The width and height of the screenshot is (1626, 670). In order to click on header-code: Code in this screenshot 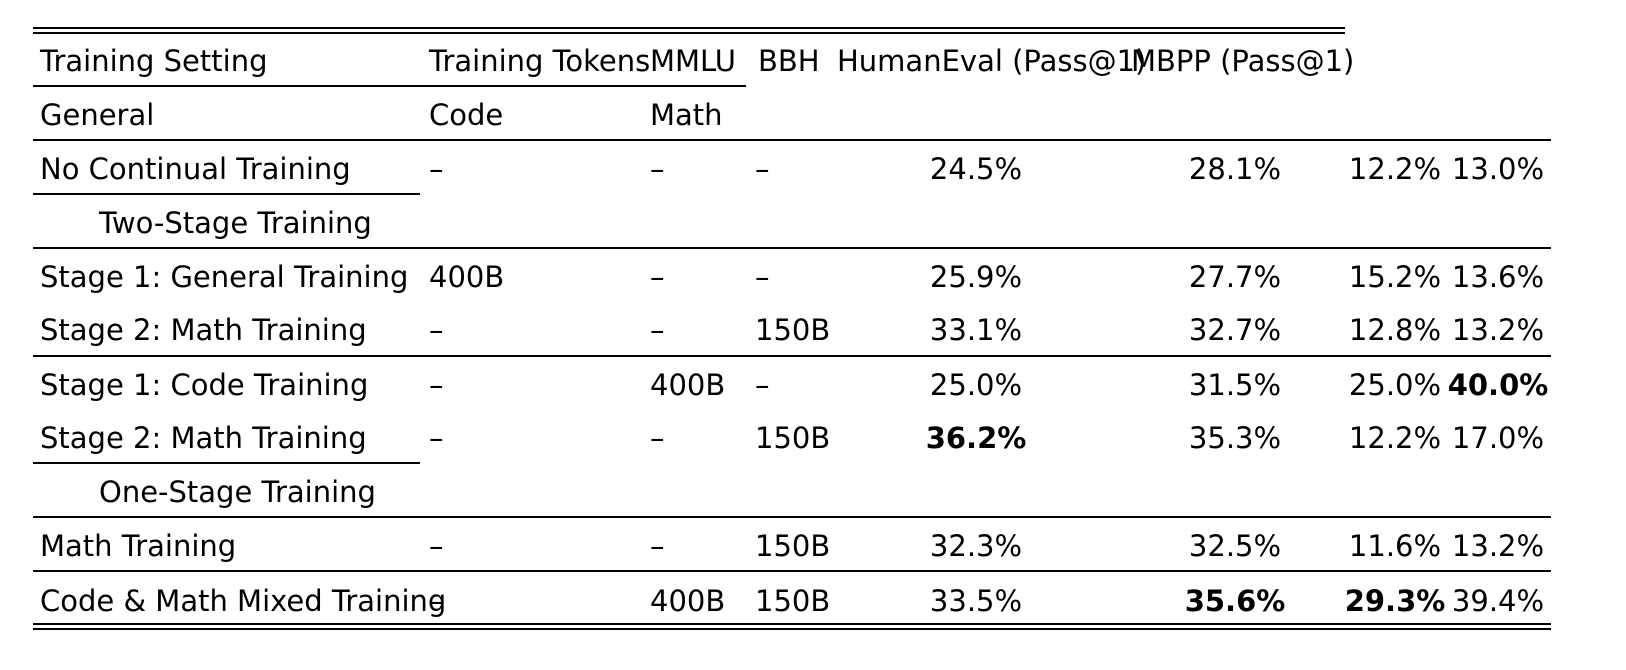, I will do `click(466, 115)`.